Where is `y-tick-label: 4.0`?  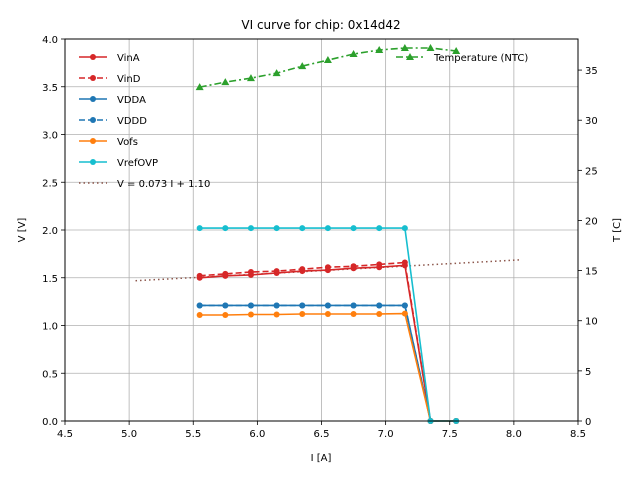
y-tick-label: 4.0 is located at coordinates (50, 40).